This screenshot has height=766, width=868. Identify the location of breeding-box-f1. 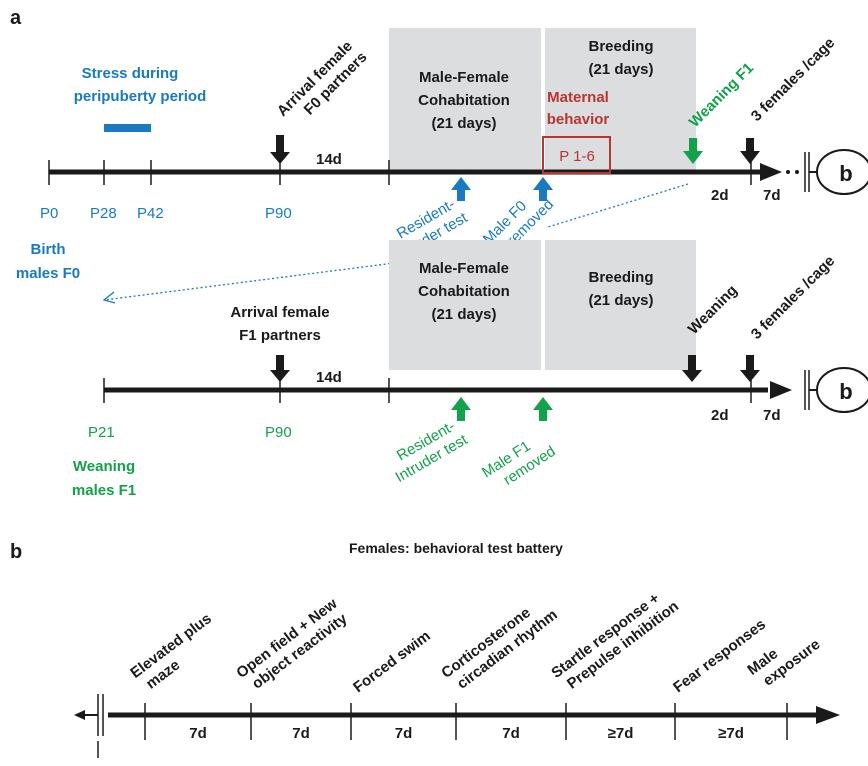
(620, 305).